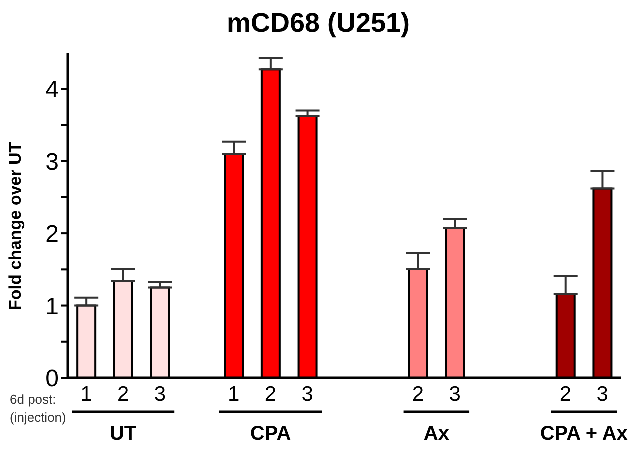 Image resolution: width=637 pixels, height=453 pixels. Describe the element at coordinates (52, 306) in the screenshot. I see `y-tick-label: 1` at that location.